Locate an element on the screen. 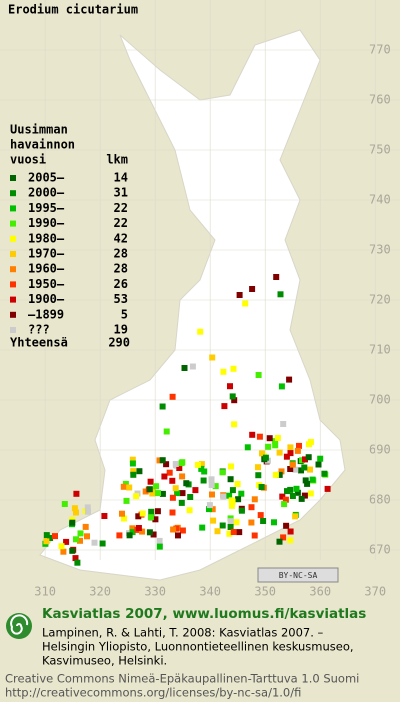  legend-count: 28 is located at coordinates (121, 269).